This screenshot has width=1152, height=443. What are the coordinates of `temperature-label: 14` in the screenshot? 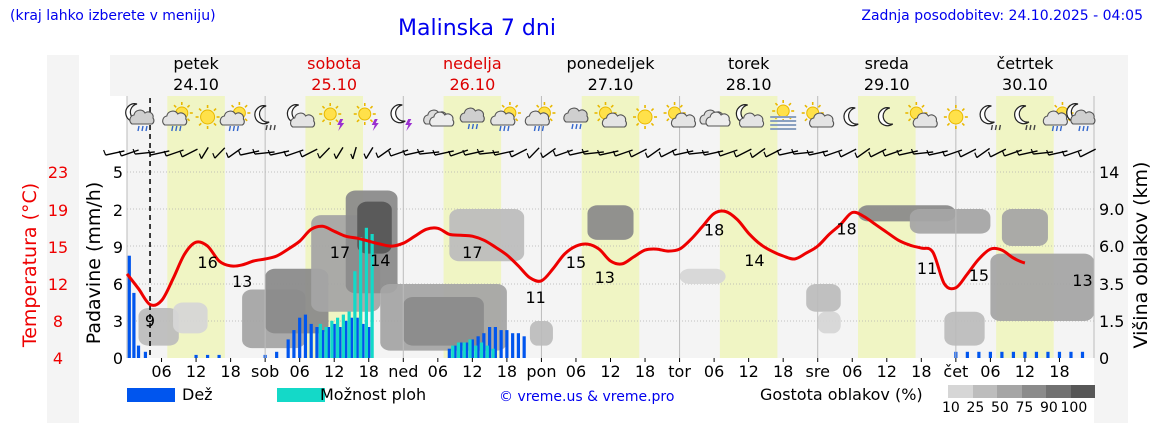 It's located at (380, 260).